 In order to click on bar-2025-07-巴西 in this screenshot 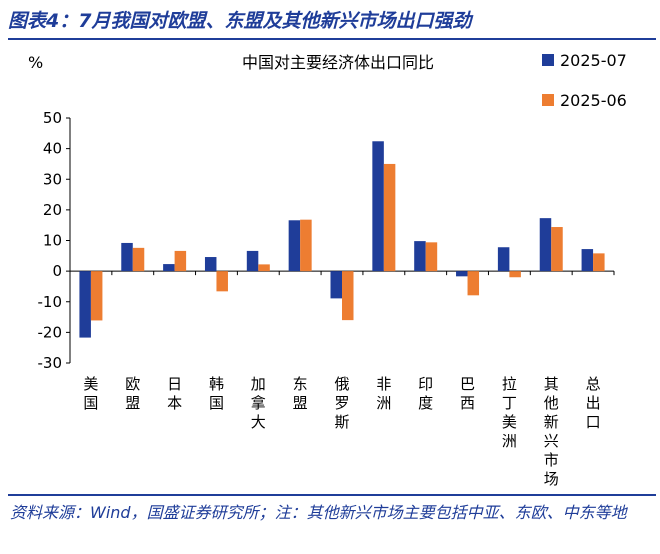, I will do `click(462, 274)`.